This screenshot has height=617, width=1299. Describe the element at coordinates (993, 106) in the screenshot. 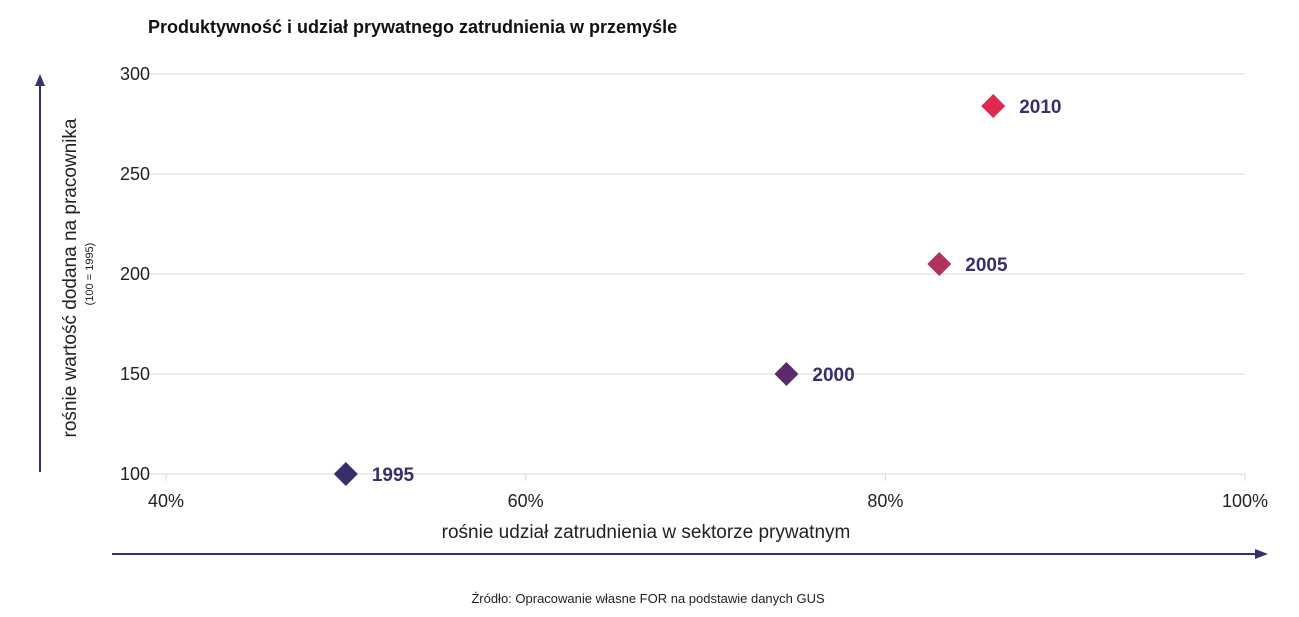

I see `data-point-2010` at that location.